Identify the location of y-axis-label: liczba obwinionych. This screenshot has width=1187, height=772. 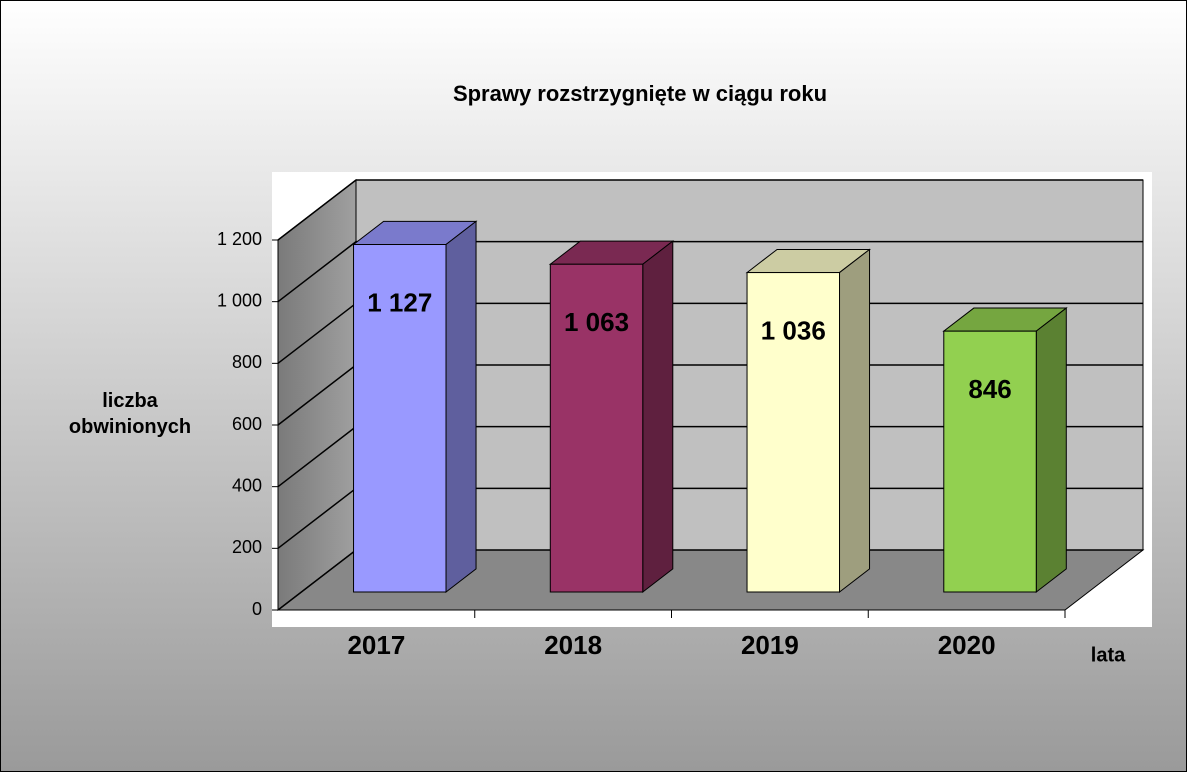
(130, 414).